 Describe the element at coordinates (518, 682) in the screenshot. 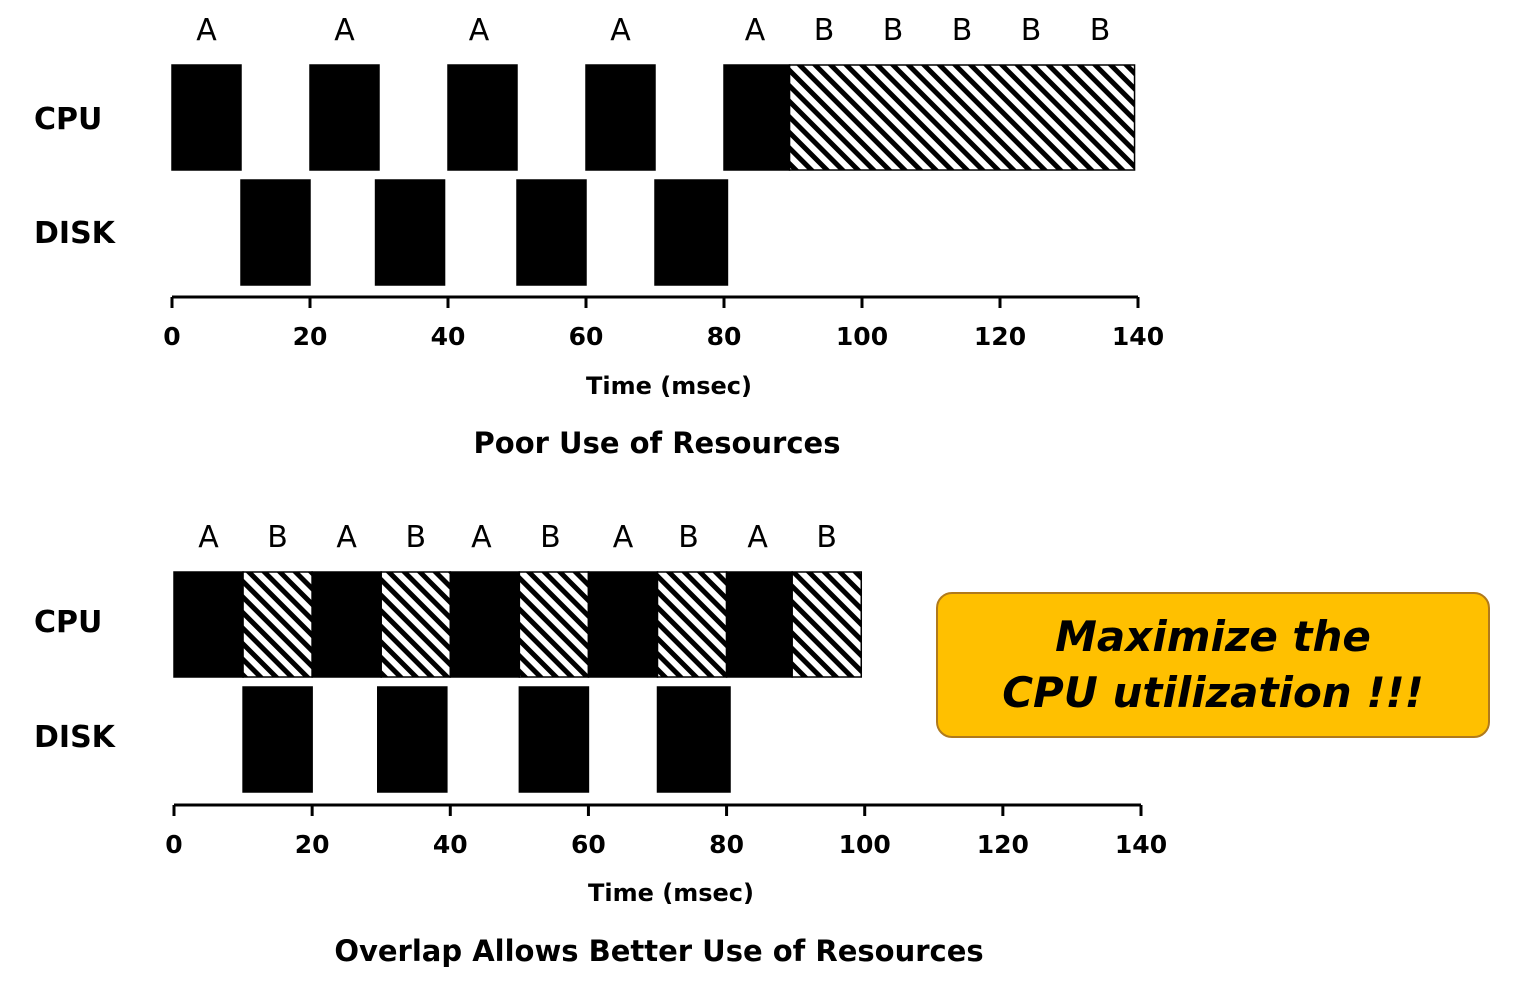

I see `chart1-marks` at that location.